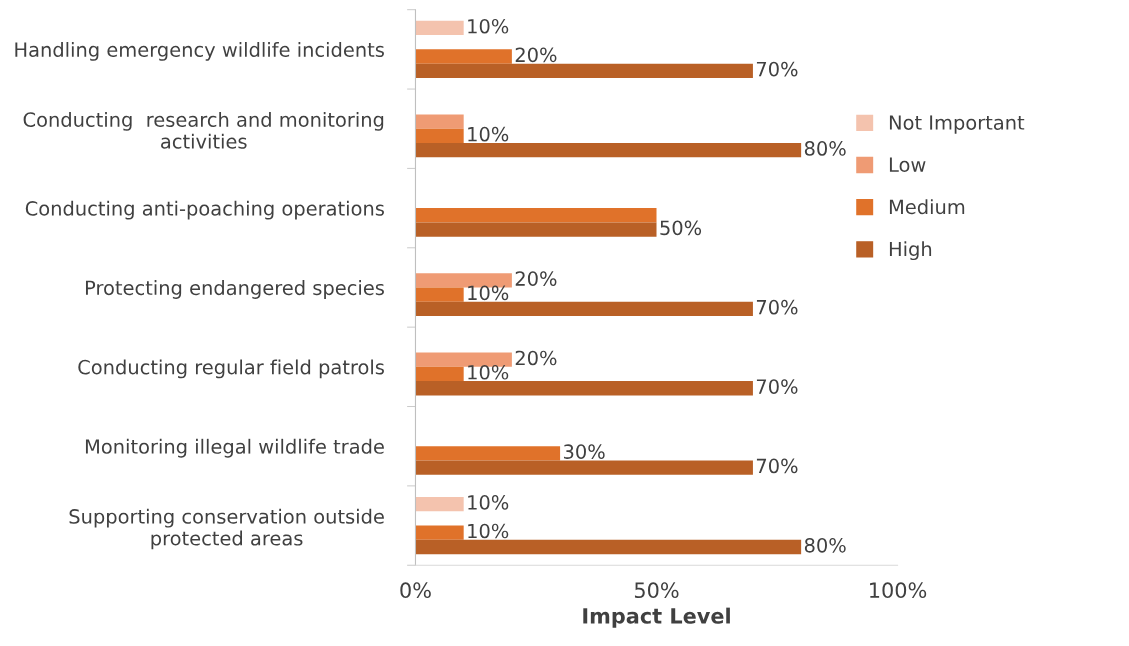 The image size is (1129, 646). I want to click on legend-label: High, so click(910, 251).